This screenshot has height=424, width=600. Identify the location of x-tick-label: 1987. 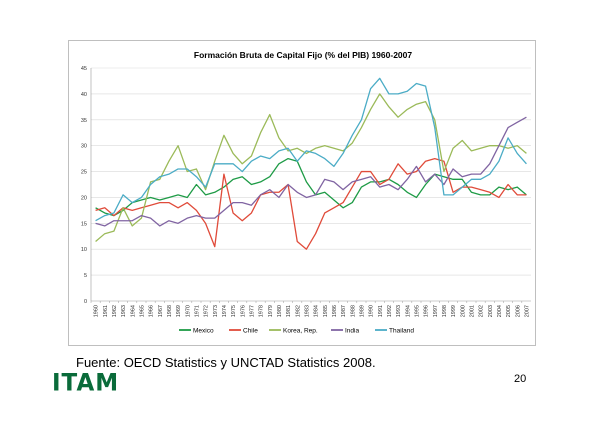
(344, 311).